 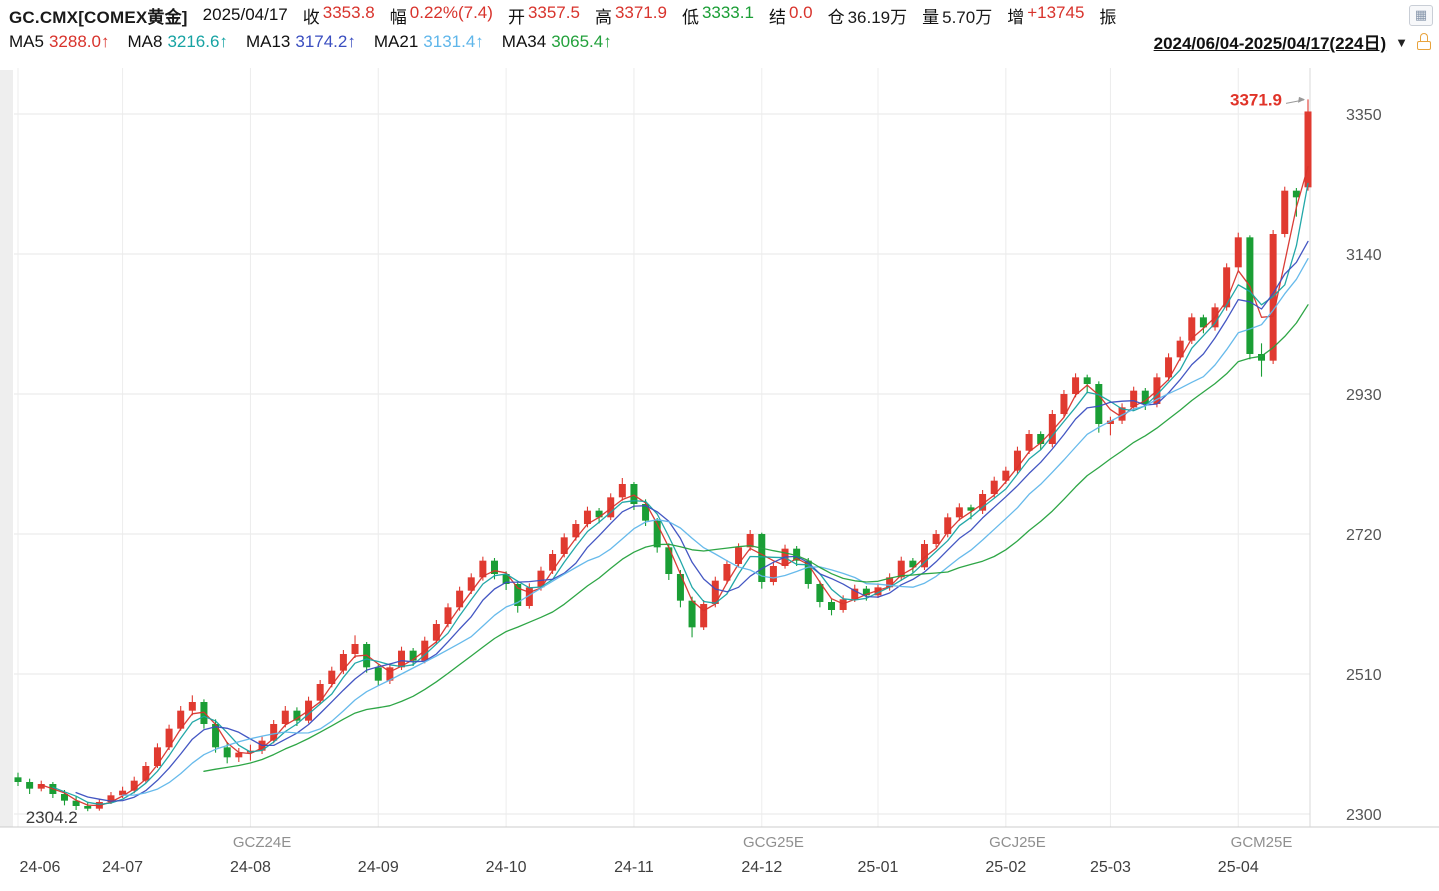 I want to click on svg-text: 3350, so click(x=1364, y=115).